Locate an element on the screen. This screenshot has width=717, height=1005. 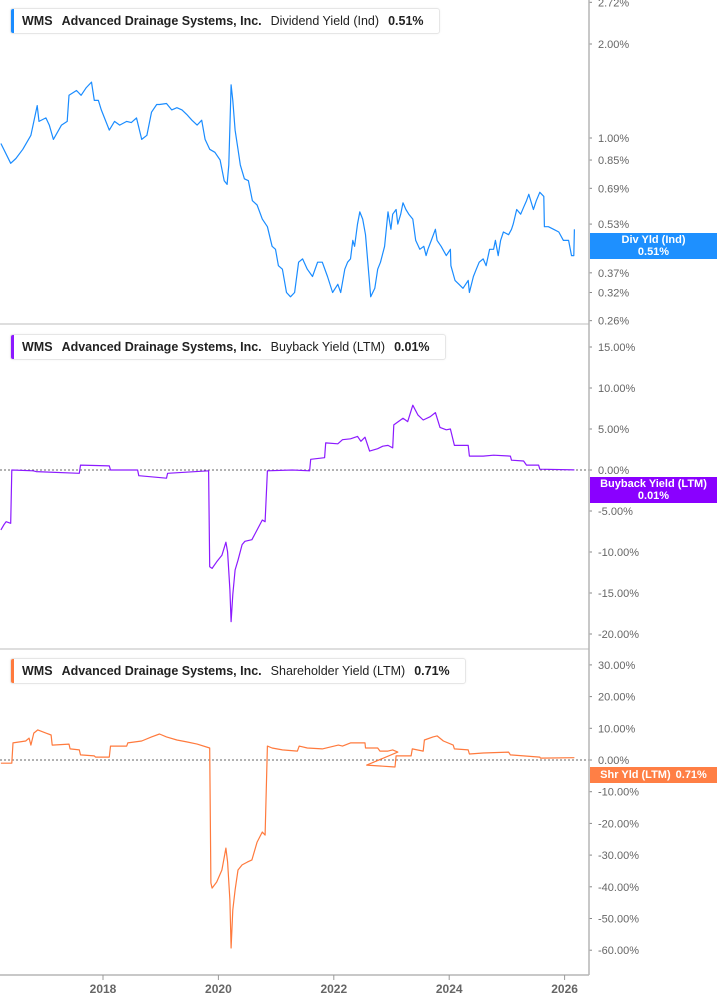
badge-label: Buyback Yield (LTM) is located at coordinates (653, 484).